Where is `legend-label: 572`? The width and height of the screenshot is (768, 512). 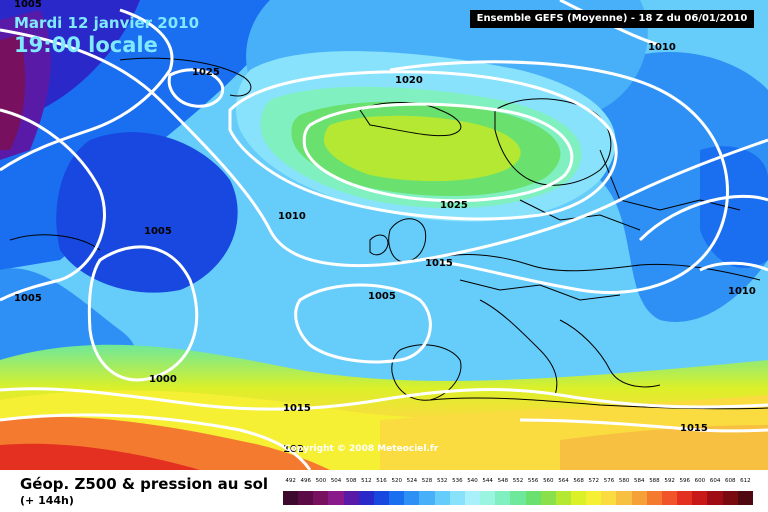
legend-label: 572 is located at coordinates (594, 481).